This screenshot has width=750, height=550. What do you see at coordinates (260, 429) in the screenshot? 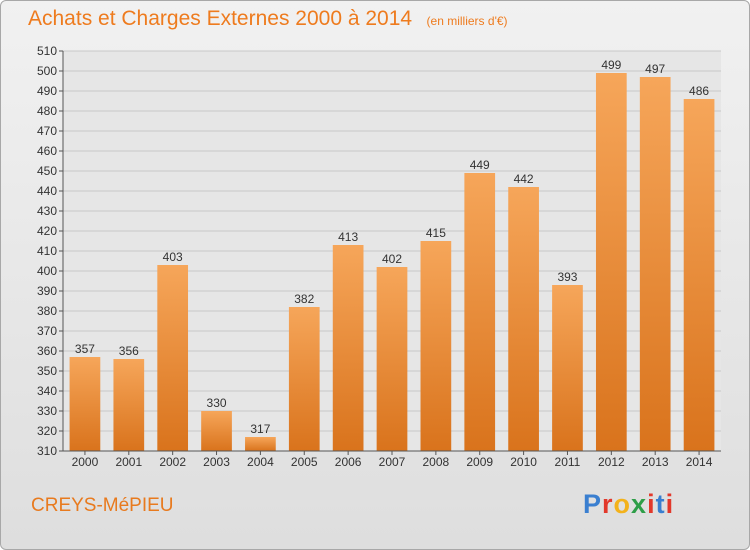
I see `value-label: 317` at bounding box center [260, 429].